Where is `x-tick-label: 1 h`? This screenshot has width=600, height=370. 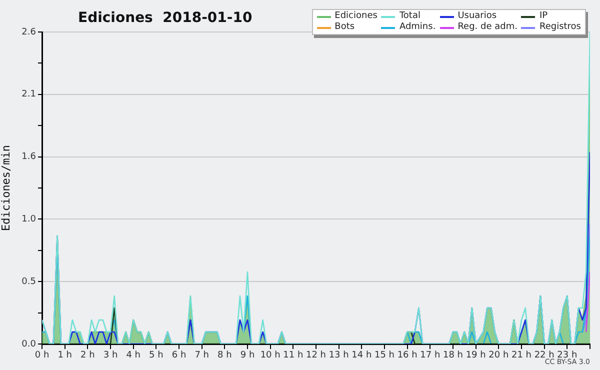
x-tick-label: 1 h is located at coordinates (65, 355).